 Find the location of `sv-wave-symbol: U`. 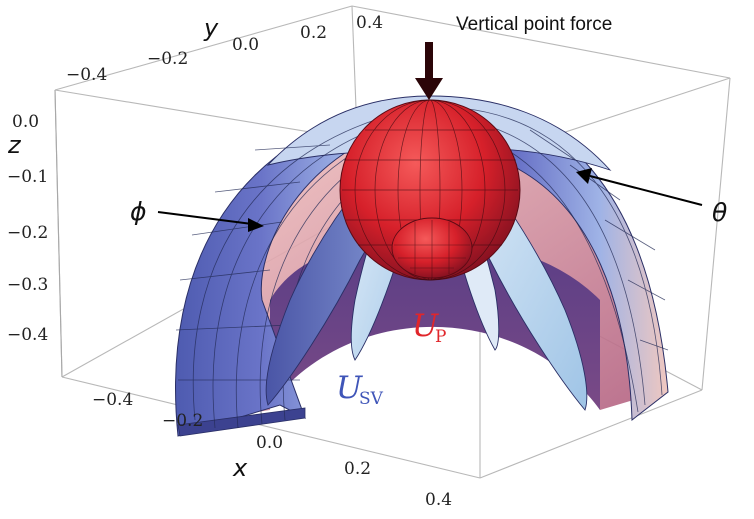

sv-wave-symbol: U is located at coordinates (349, 388).